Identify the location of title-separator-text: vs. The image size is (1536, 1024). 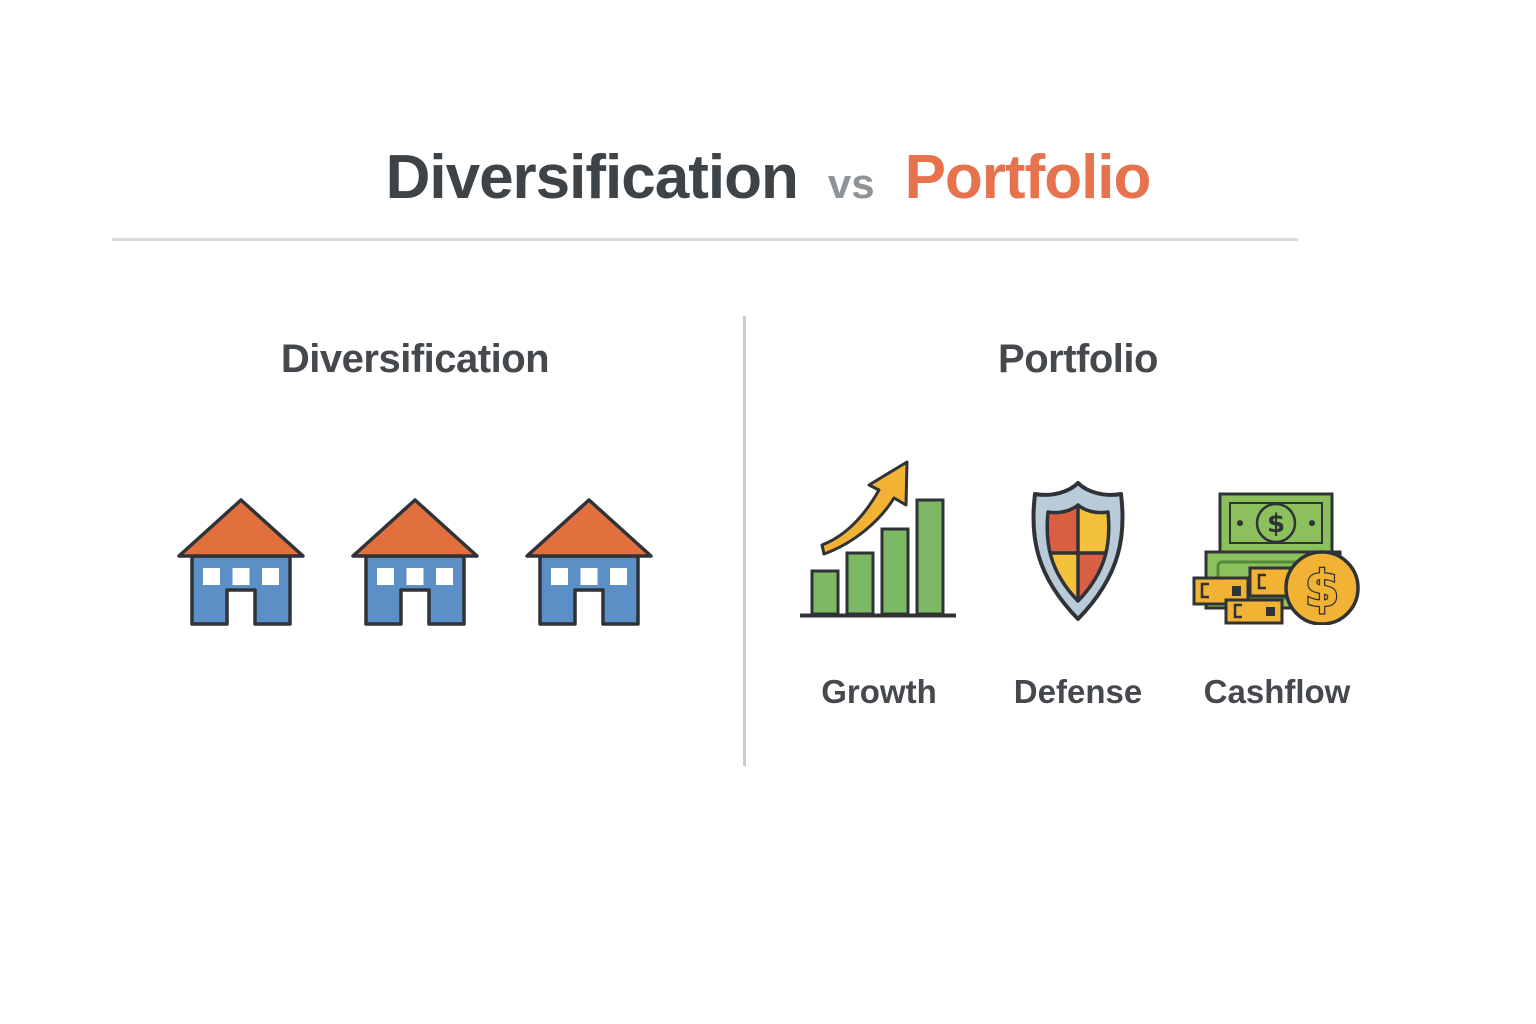
(851, 183).